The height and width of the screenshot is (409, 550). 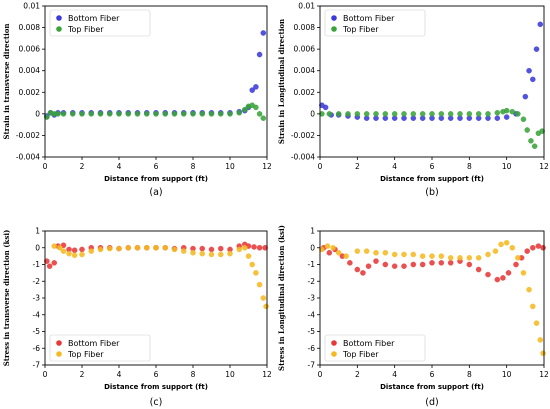 I want to click on y-axis-label: Strain in transverse direction, so click(x=6, y=81).